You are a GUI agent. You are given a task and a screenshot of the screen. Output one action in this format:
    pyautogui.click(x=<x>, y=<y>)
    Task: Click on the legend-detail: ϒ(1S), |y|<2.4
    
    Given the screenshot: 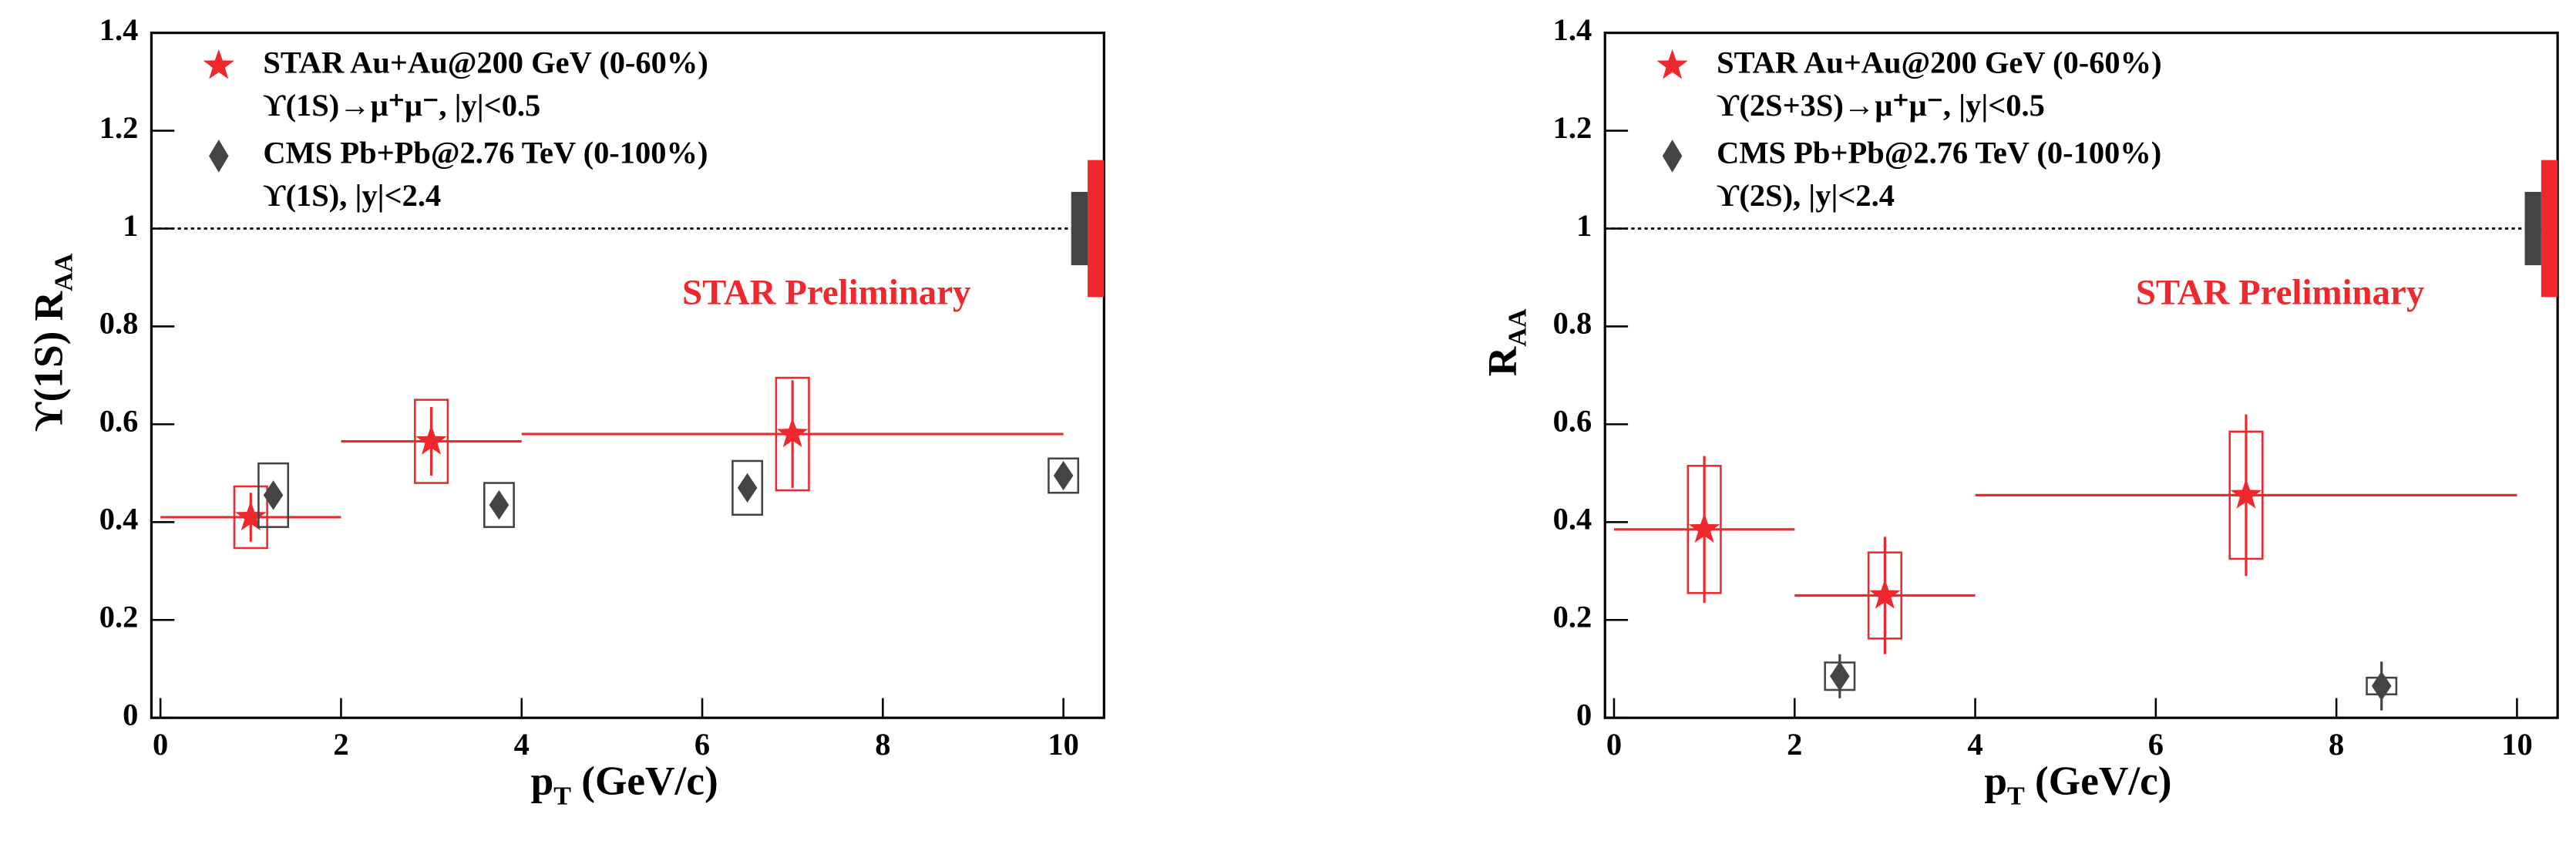 What is the action you would take?
    pyautogui.click(x=352, y=195)
    